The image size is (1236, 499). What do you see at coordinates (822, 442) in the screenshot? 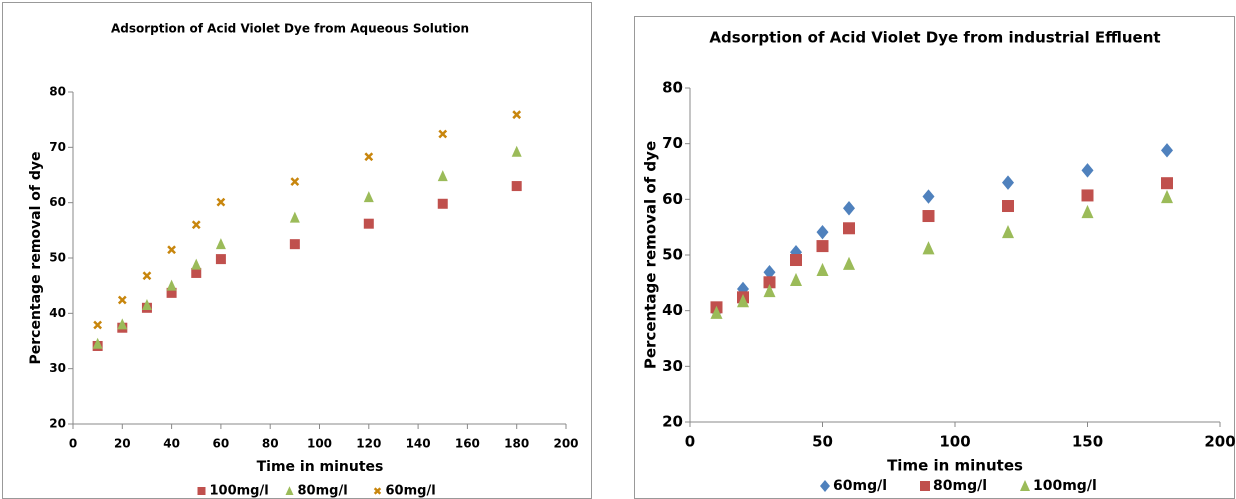
I see `x-tick-label: 50` at bounding box center [822, 442].